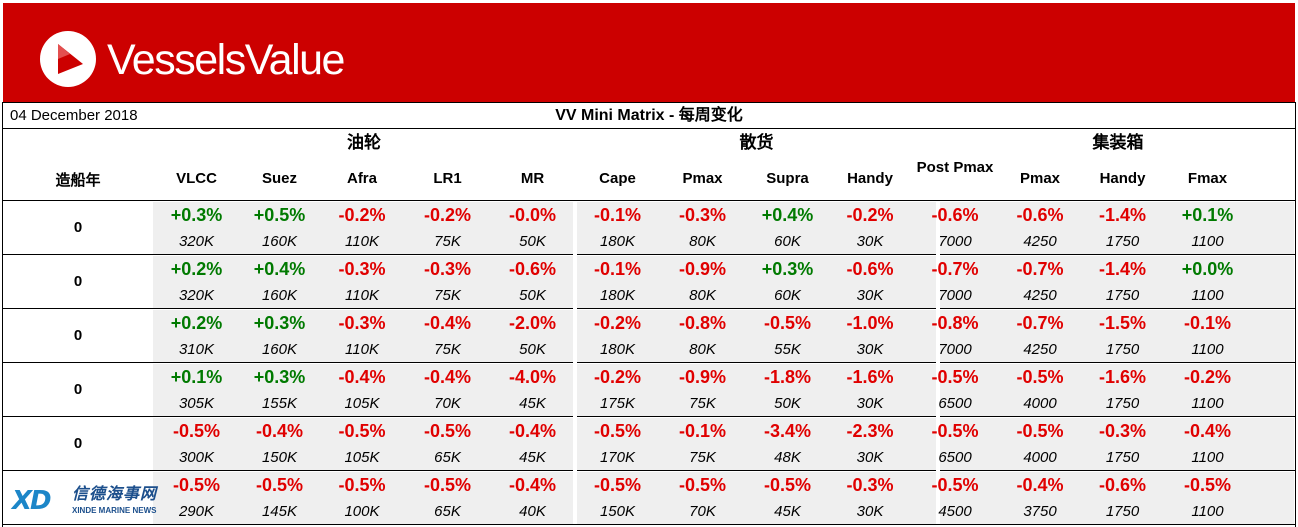  I want to click on watermark-logo: XD, so click(32, 501).